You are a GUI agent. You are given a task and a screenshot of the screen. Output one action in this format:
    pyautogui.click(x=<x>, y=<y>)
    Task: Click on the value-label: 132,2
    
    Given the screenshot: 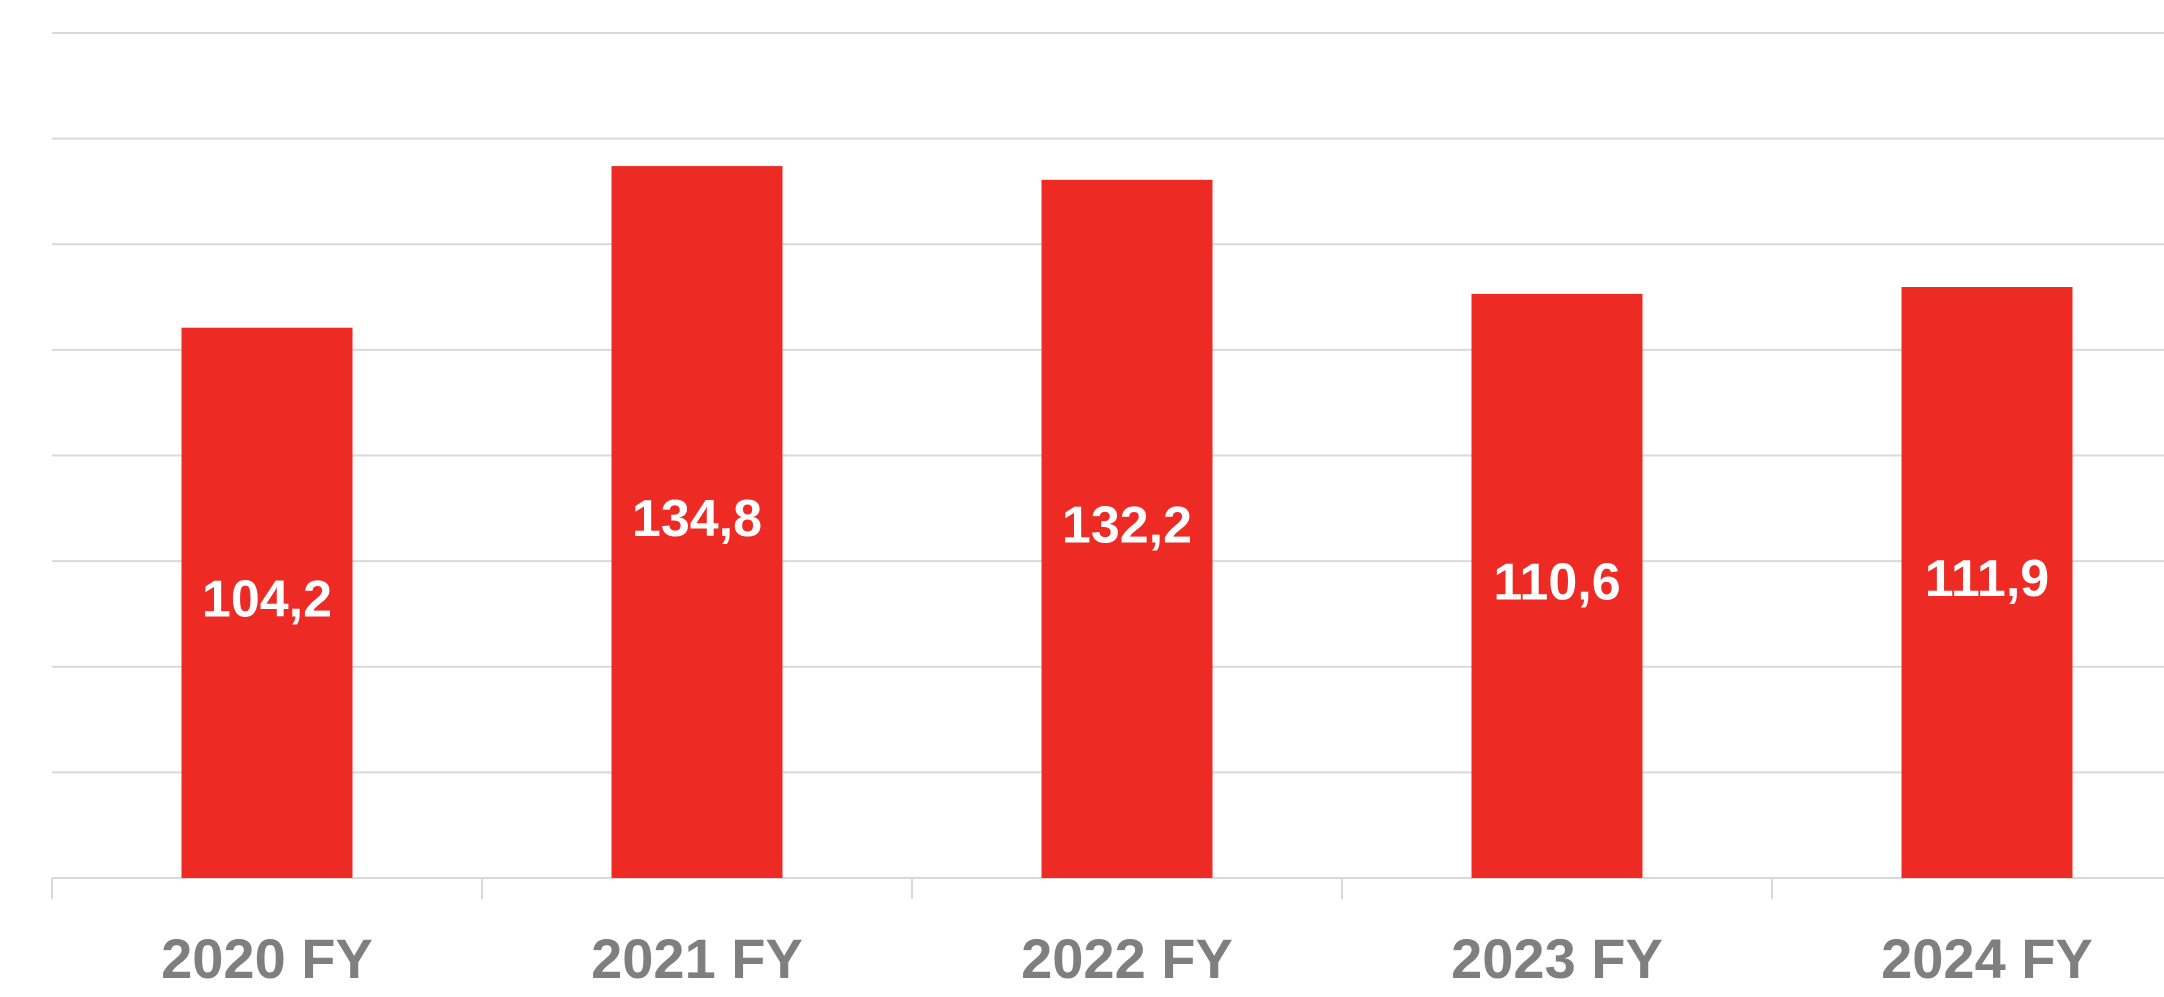 What is the action you would take?
    pyautogui.click(x=1127, y=526)
    